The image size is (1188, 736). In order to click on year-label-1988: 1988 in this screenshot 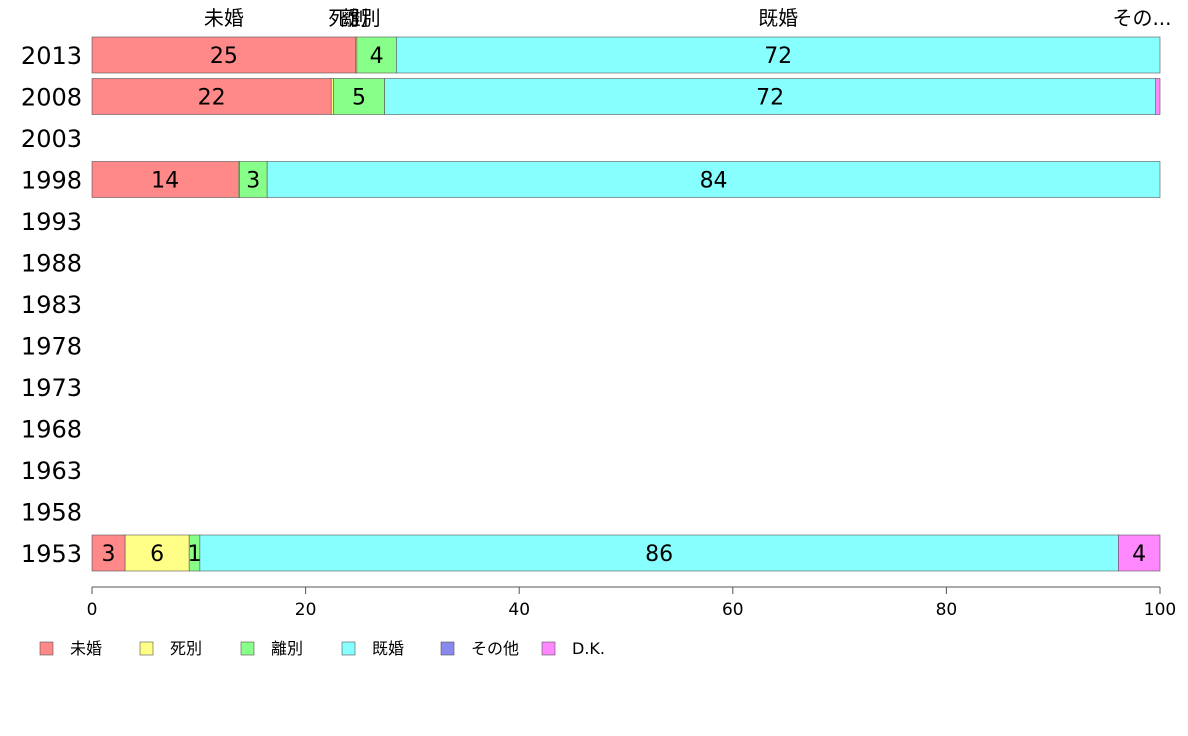, I will do `click(51, 264)`.